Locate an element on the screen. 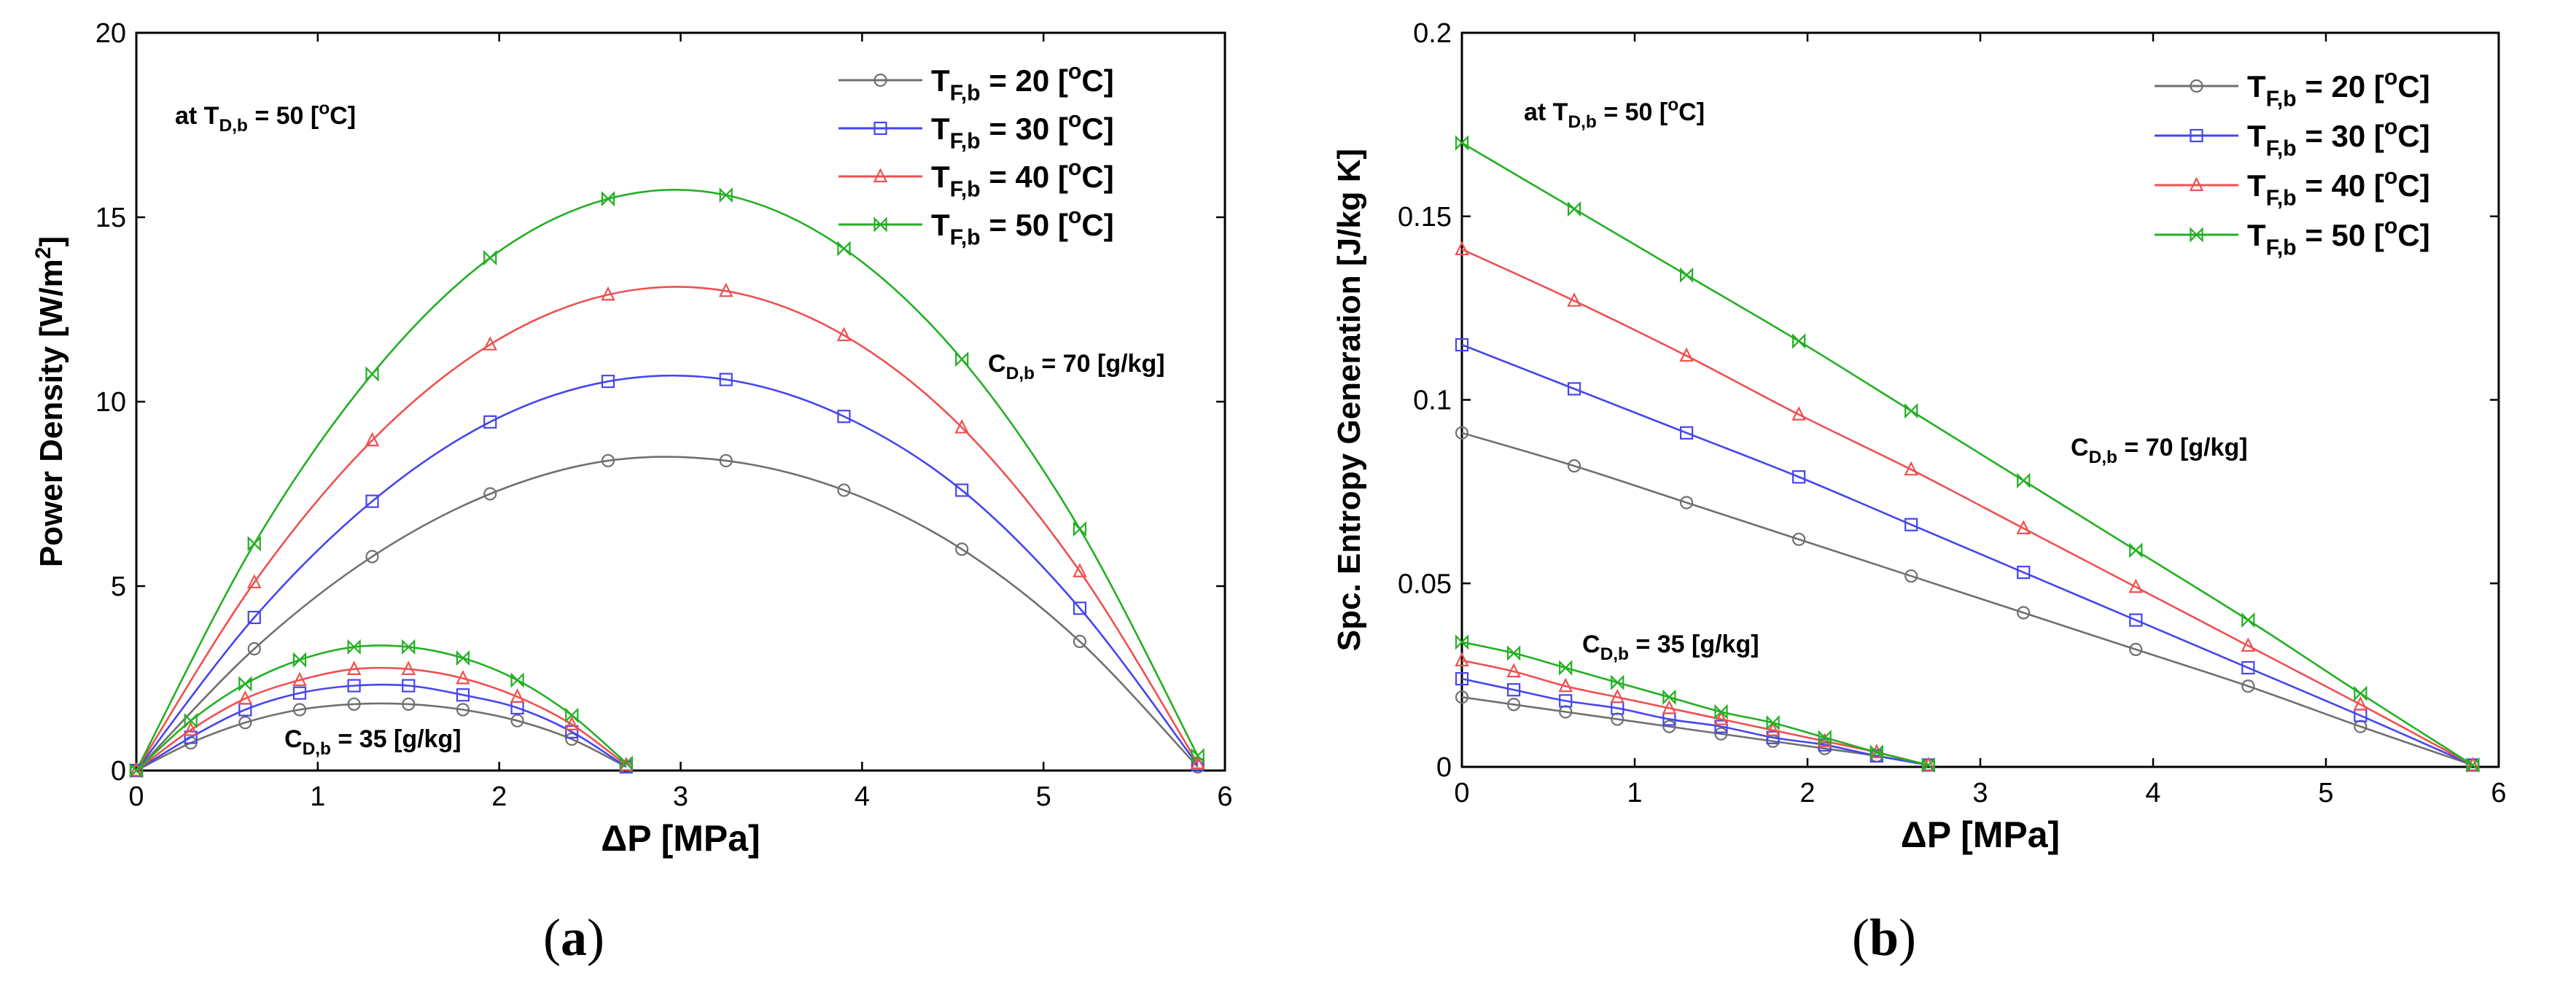 The height and width of the screenshot is (1006, 2576). caption-a: (a) is located at coordinates (573, 937).